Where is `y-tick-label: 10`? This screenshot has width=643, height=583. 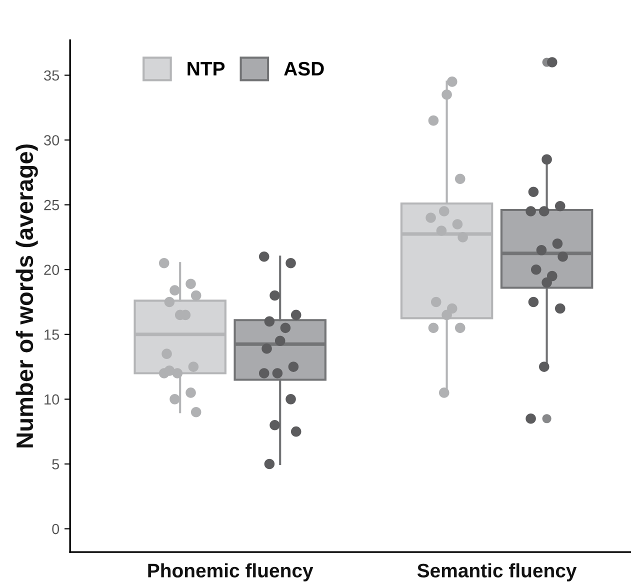
y-tick-label: 10 is located at coordinates (52, 399).